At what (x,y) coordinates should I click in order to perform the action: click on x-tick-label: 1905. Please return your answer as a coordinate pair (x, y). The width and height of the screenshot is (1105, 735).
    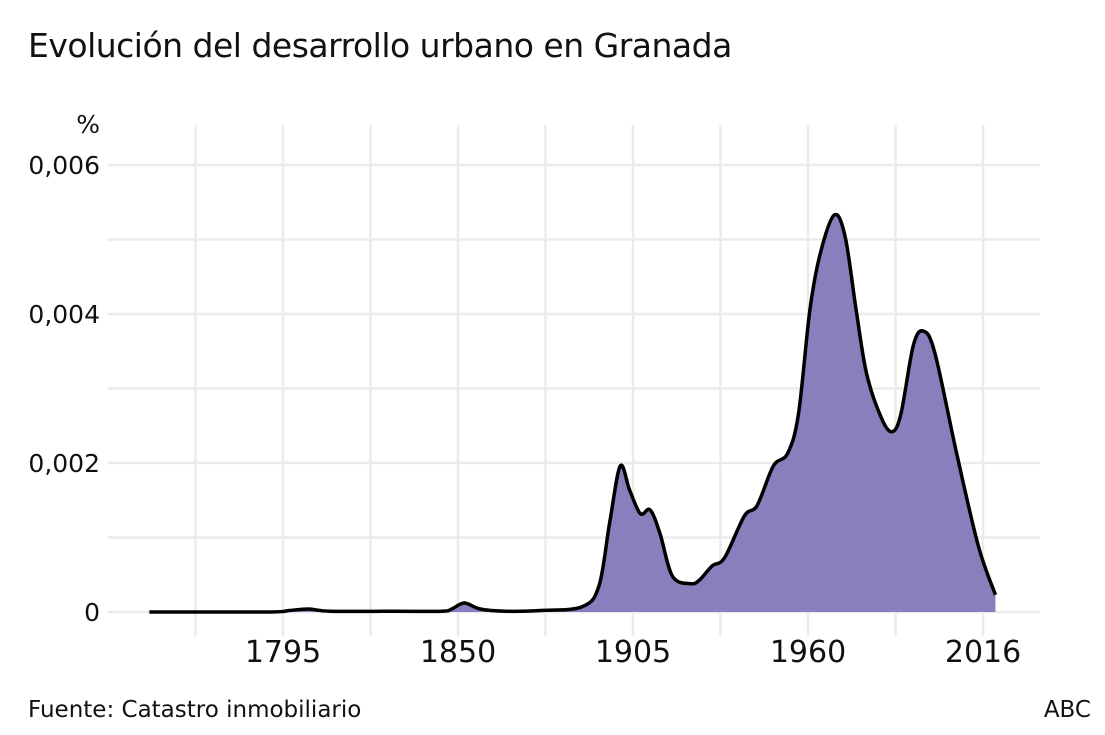
    Looking at the image, I should click on (633, 652).